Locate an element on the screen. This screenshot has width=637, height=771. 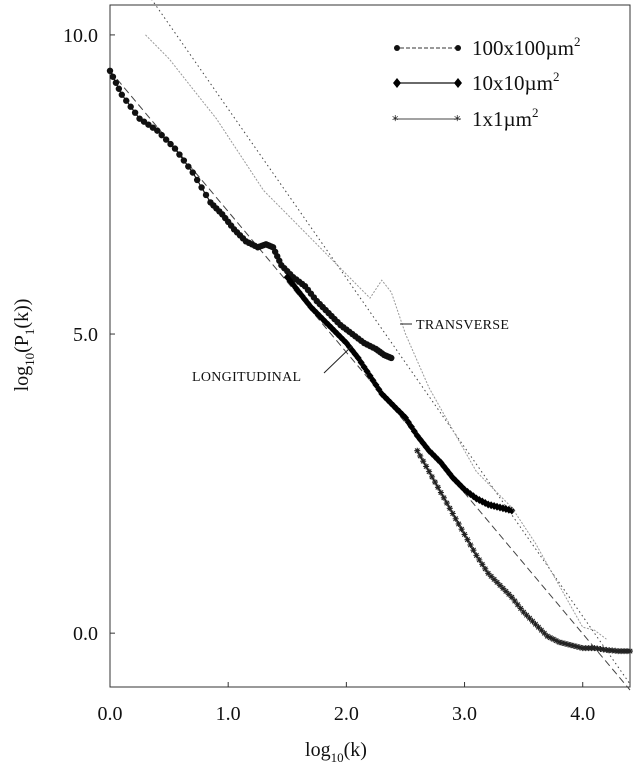
x-axis-label-sub: 10 is located at coordinates (337, 757).